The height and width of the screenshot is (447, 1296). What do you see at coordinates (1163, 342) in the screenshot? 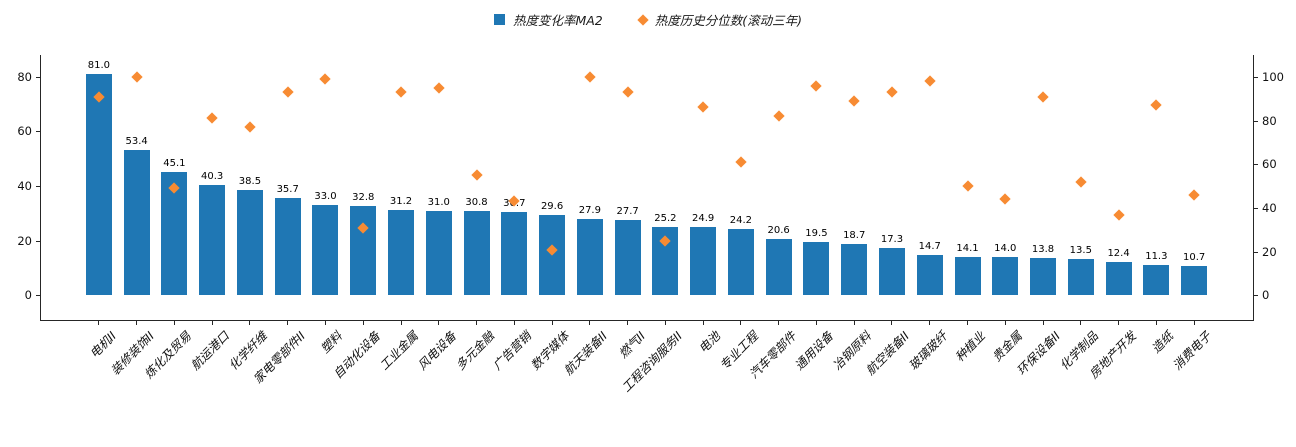
I see `x-tick-label: 造纸` at bounding box center [1163, 342].